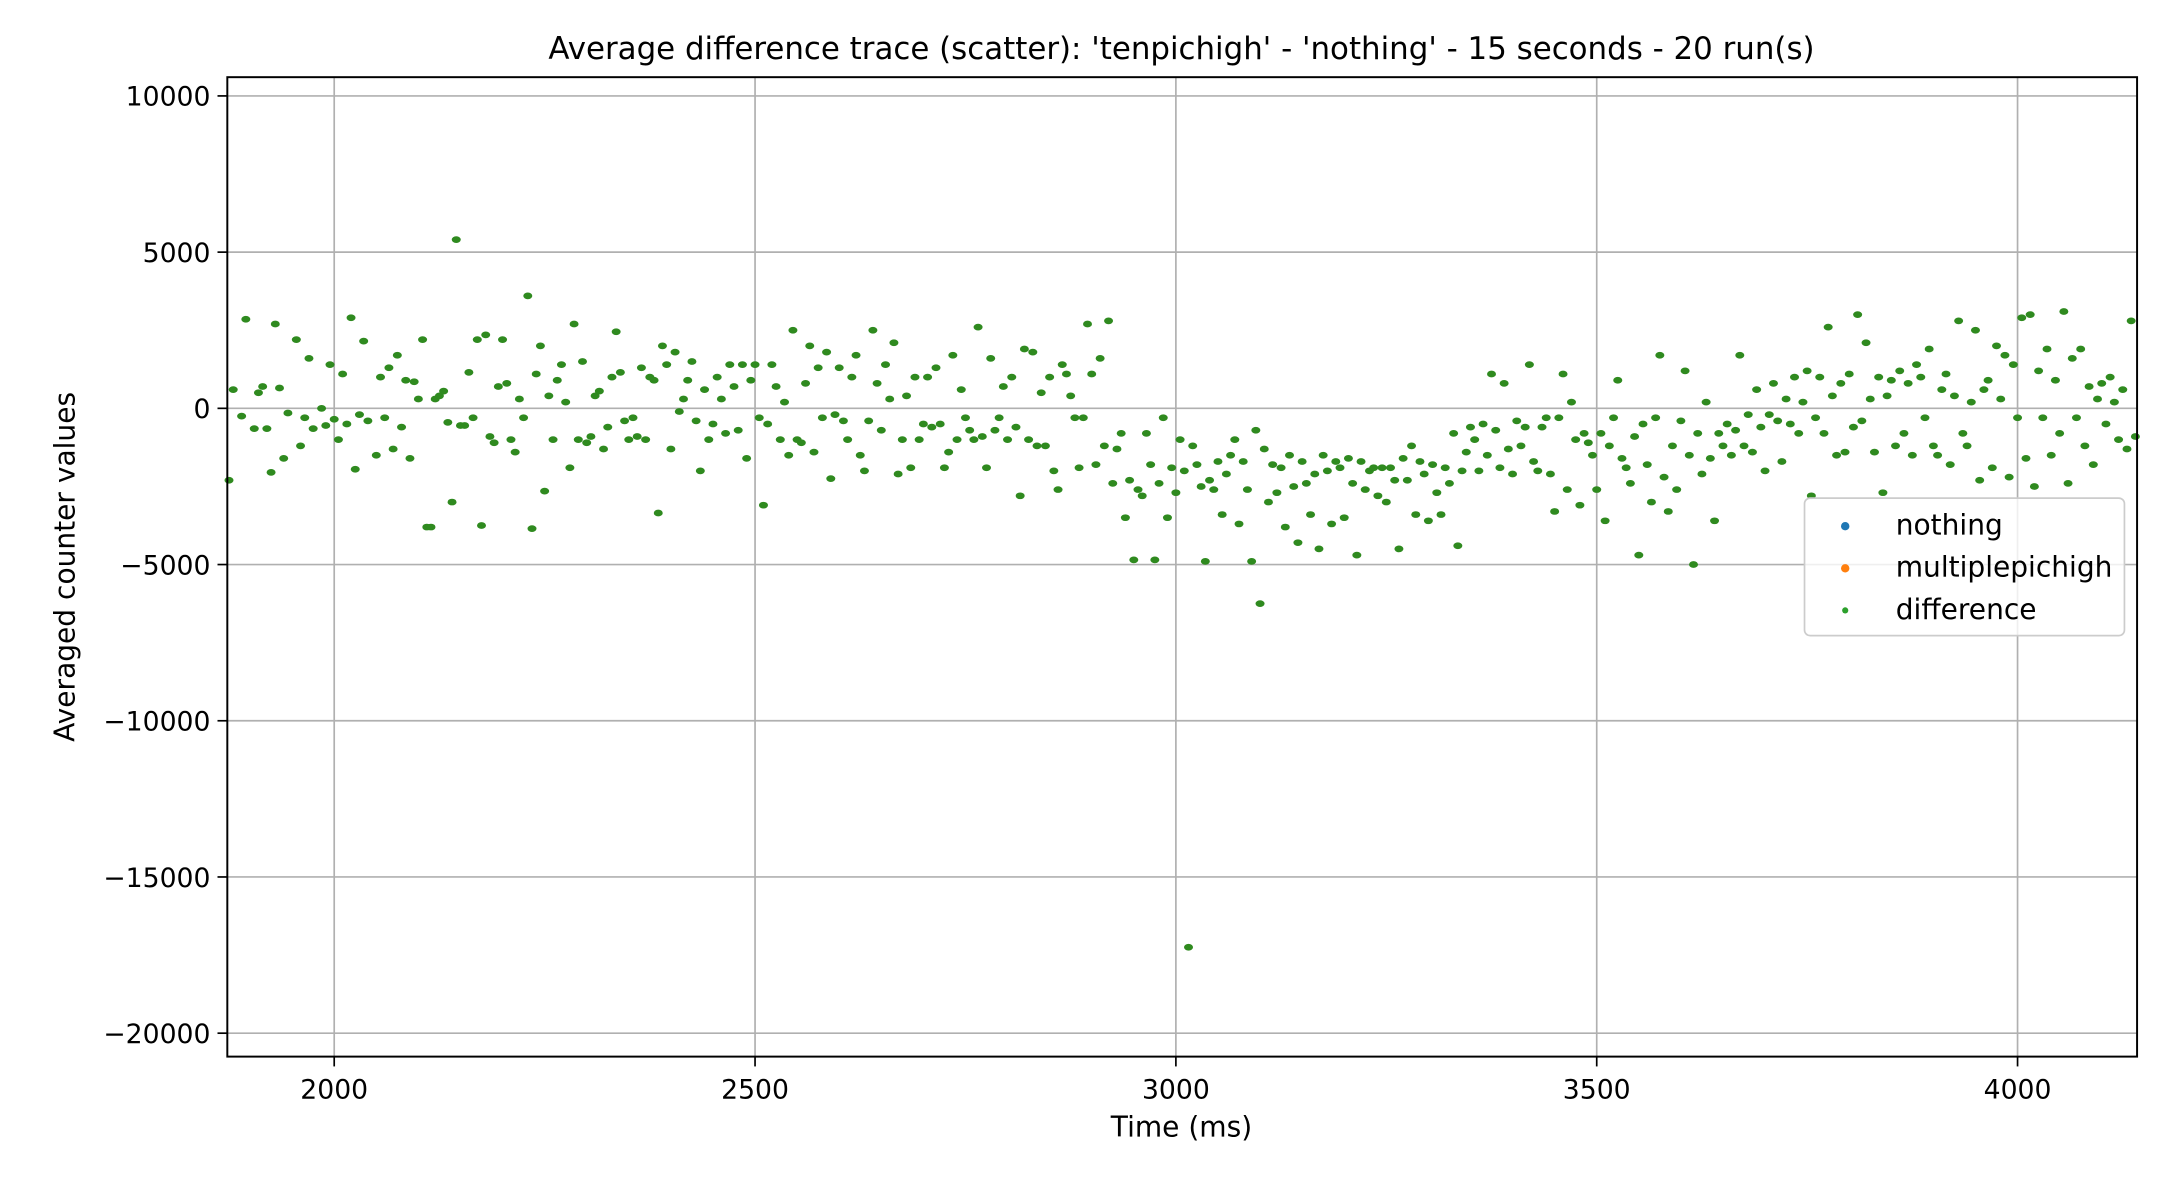 The height and width of the screenshot is (1179, 2168). Describe the element at coordinates (2018, 1090) in the screenshot. I see `x-tick-label: 4000` at that location.